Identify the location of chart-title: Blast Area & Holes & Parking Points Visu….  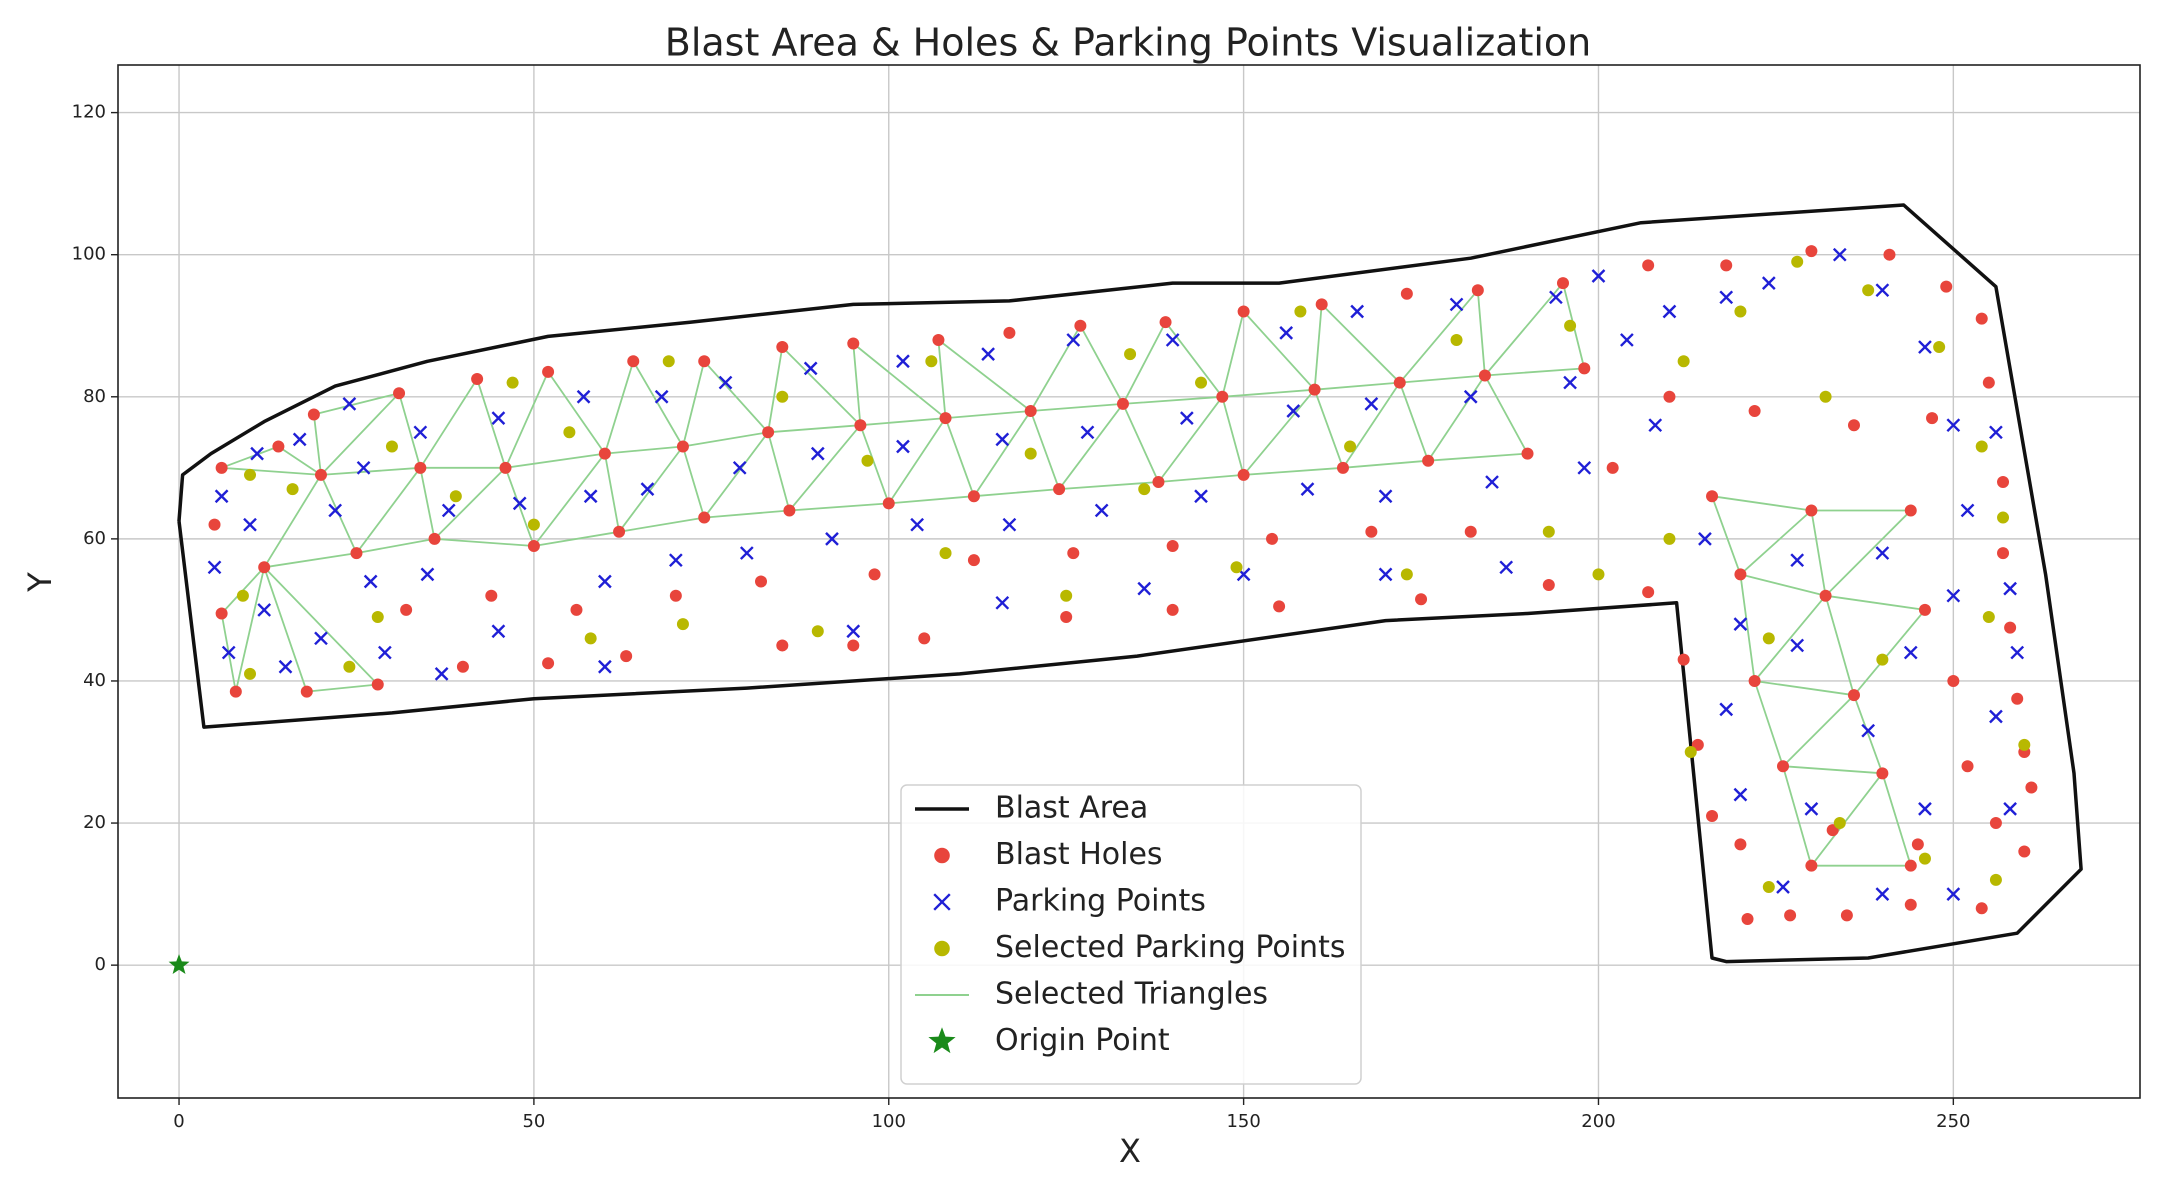
(1128, 43).